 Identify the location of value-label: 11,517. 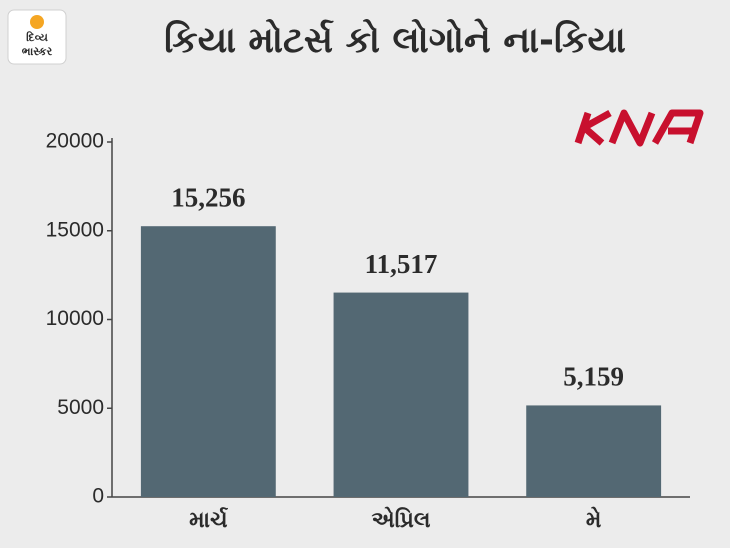
(401, 264).